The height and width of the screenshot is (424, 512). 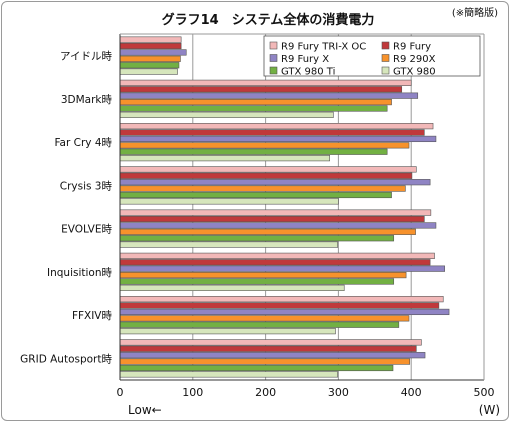 What do you see at coordinates (86, 230) in the screenshot?
I see `category-label: EVOLVE時` at bounding box center [86, 230].